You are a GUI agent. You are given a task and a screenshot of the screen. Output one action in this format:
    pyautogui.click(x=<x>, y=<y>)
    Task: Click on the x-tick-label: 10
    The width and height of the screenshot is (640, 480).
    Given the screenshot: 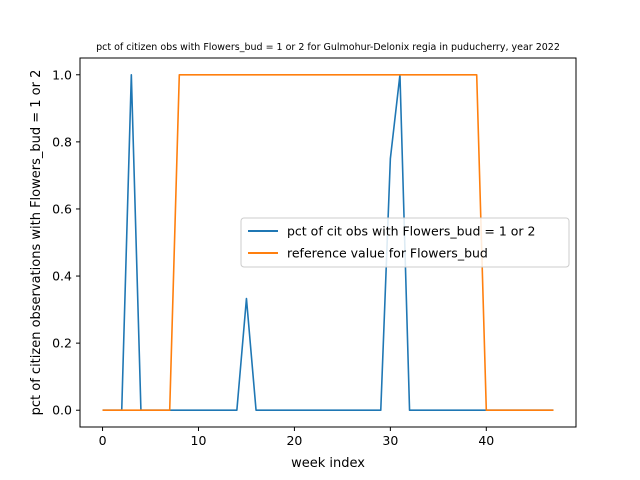 What is the action you would take?
    pyautogui.click(x=199, y=440)
    